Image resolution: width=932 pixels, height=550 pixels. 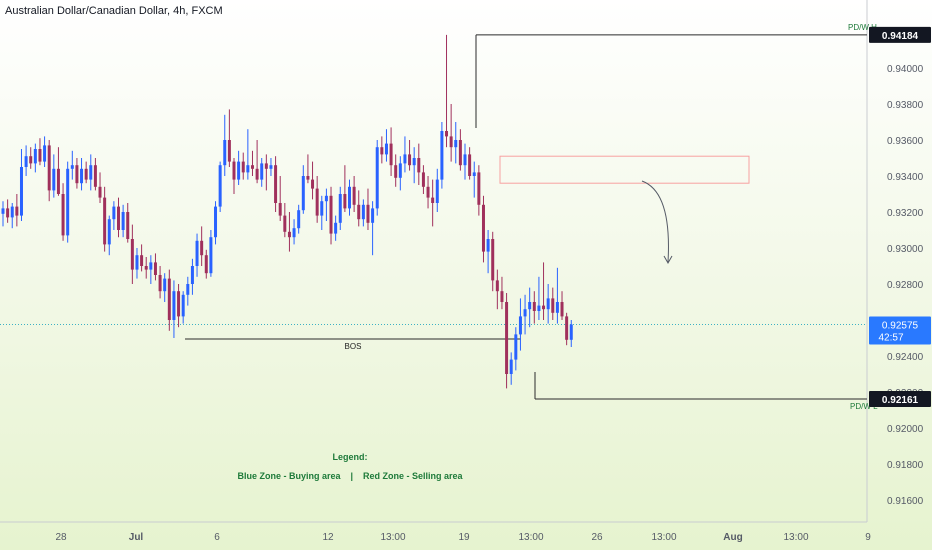 I want to click on y-tick-label: 0.92800, so click(x=905, y=285).